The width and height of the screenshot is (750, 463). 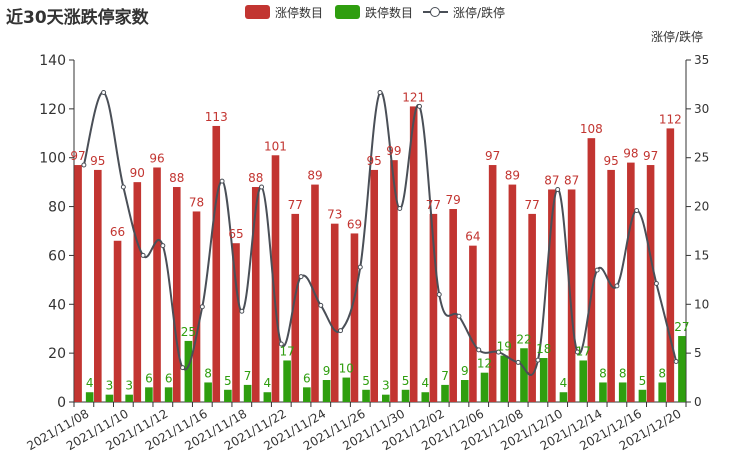 What do you see at coordinates (235, 234) in the screenshot?
I see `data-label-limit-up: 65` at bounding box center [235, 234].